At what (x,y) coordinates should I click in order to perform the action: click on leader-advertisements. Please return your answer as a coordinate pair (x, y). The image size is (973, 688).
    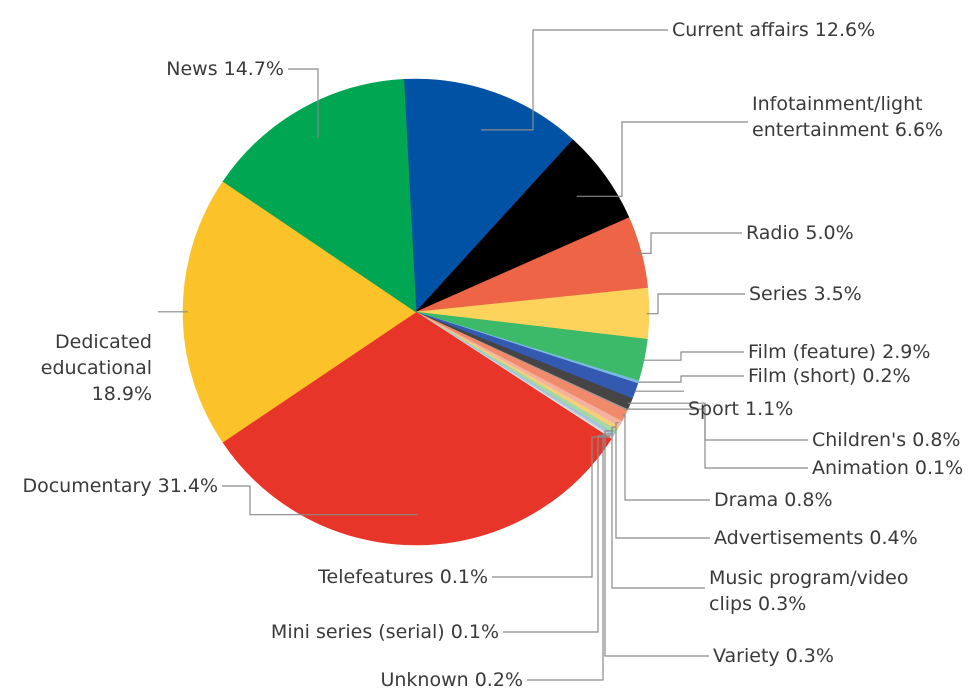
    Looking at the image, I should click on (662, 480).